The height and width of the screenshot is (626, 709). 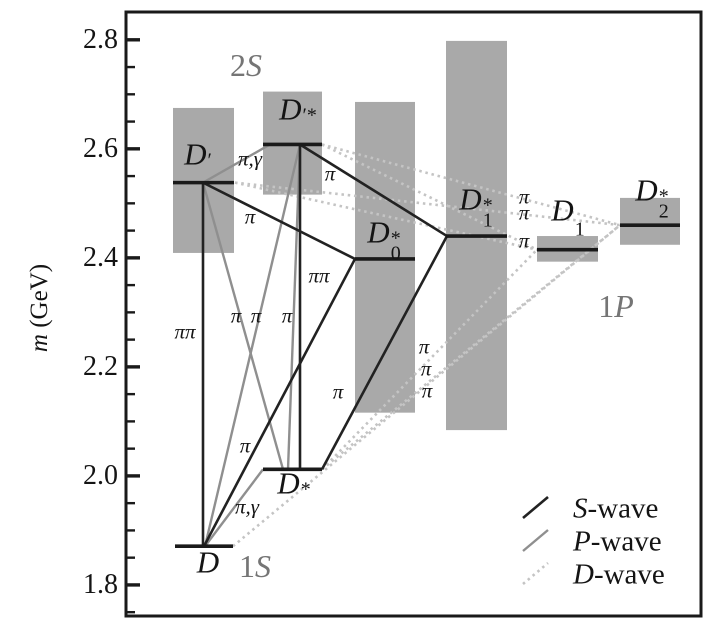 I want to click on legend-label-s-wave: S-wave, so click(x=616, y=508).